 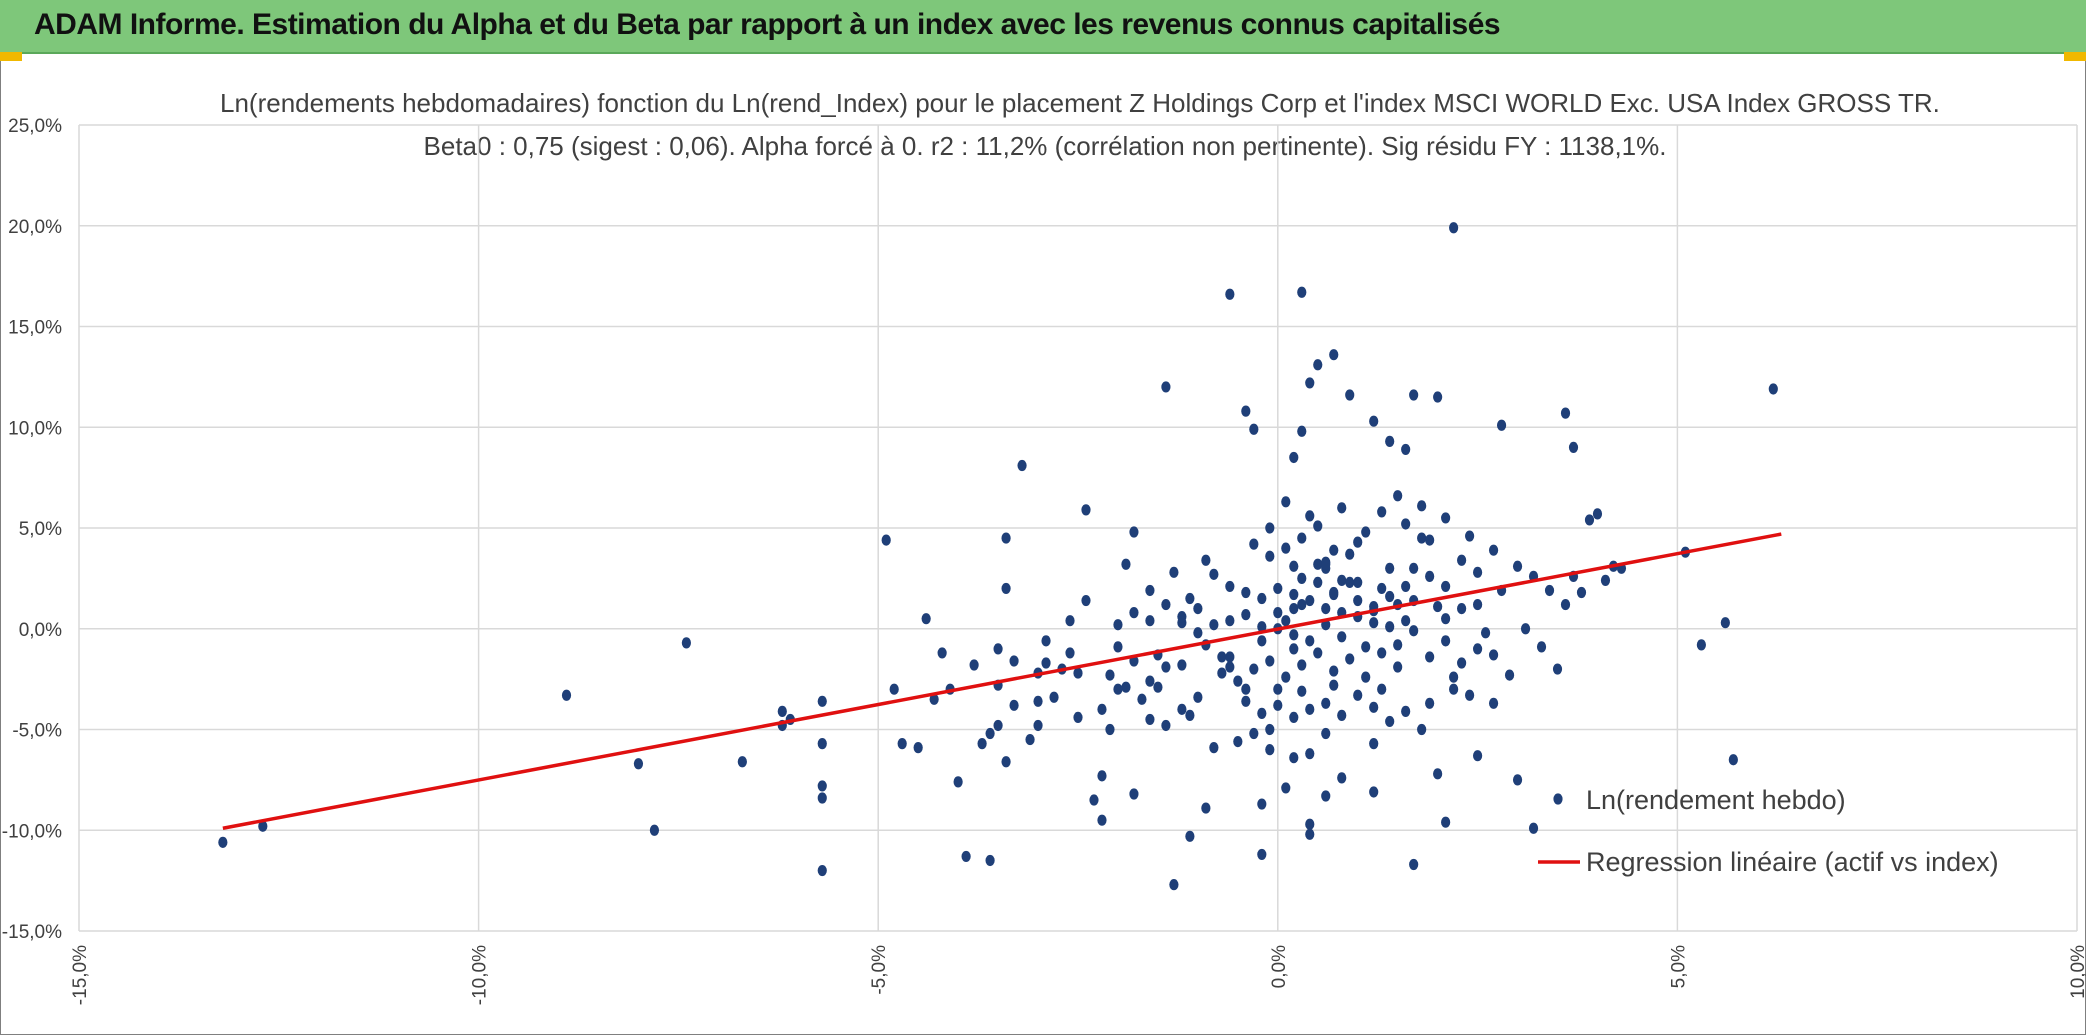 I want to click on x-tick-label: 10,0%, so click(x=2077, y=972).